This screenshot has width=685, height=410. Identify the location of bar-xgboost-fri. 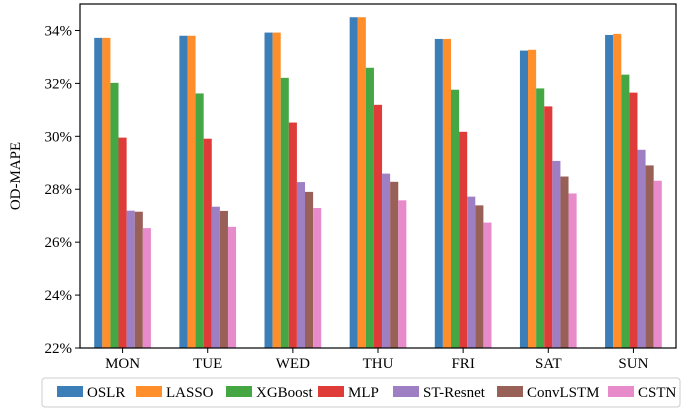
(455, 218).